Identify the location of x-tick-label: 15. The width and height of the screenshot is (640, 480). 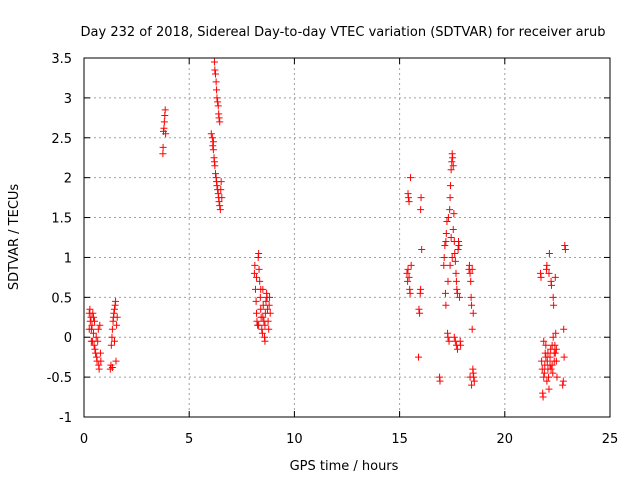
(399, 439).